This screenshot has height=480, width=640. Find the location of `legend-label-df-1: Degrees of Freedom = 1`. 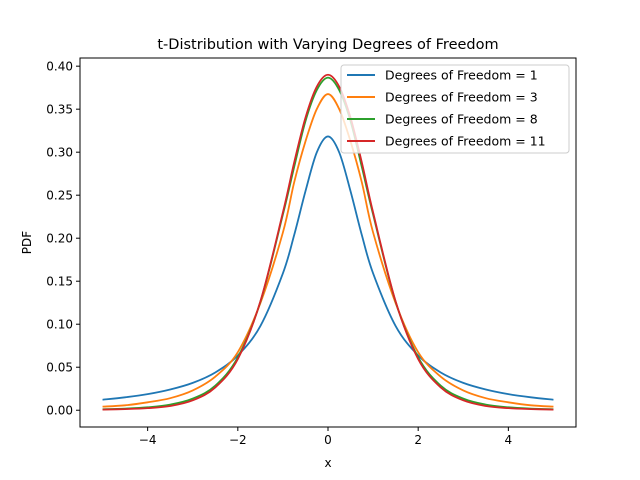

legend-label-df-1: Degrees of Freedom = 1 is located at coordinates (461, 75).